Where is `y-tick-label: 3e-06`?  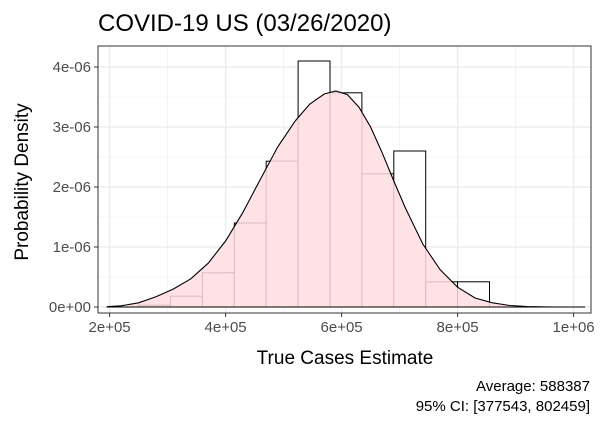 y-tick-label: 3e-06 is located at coordinates (72, 127).